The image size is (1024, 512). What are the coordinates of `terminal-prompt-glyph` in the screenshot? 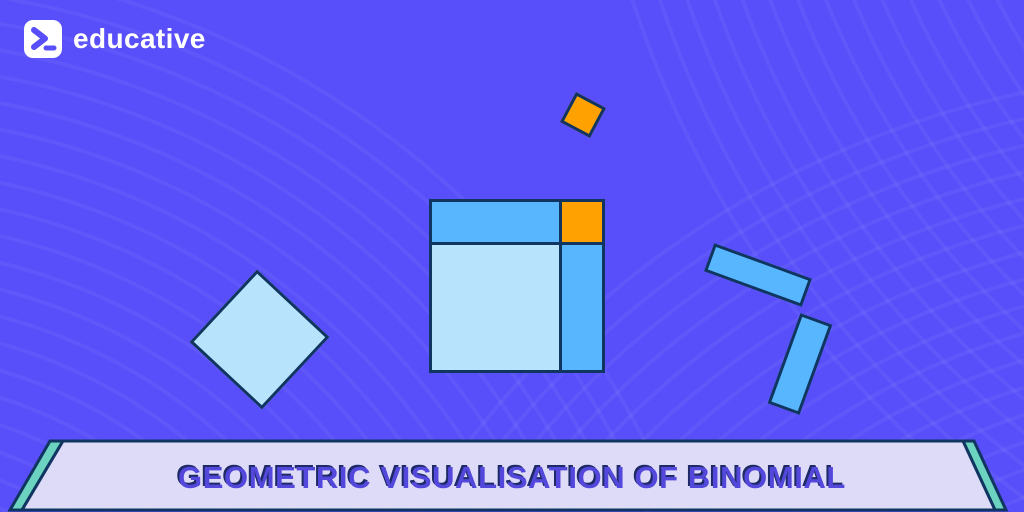 It's located at (44, 39).